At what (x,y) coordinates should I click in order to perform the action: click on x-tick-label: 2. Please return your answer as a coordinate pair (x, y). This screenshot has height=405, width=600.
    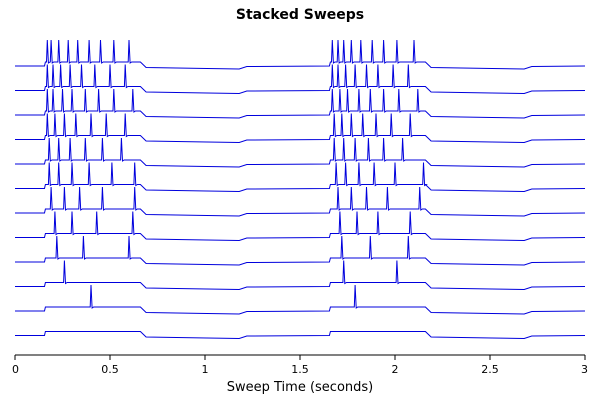
    Looking at the image, I should click on (395, 369).